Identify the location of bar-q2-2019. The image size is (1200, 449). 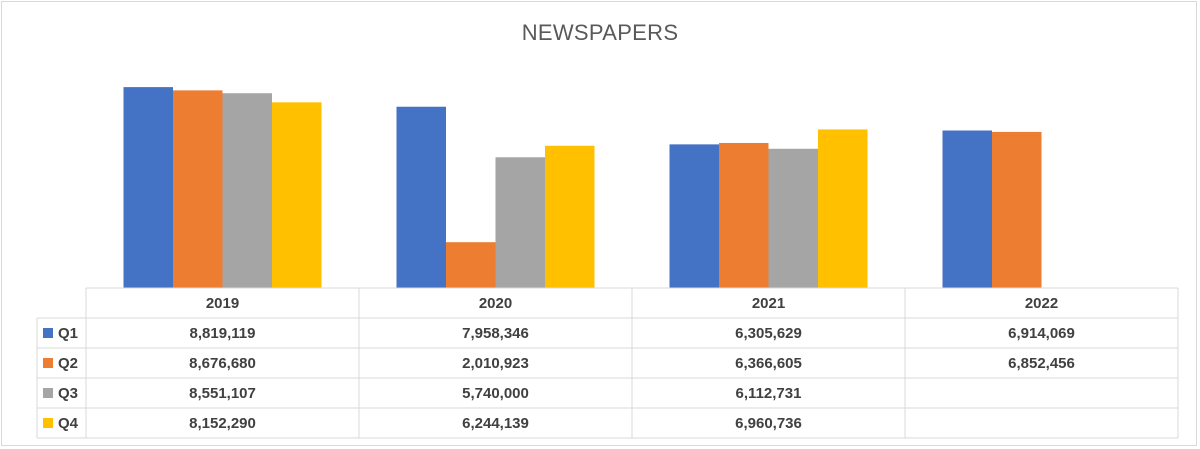
(198, 189).